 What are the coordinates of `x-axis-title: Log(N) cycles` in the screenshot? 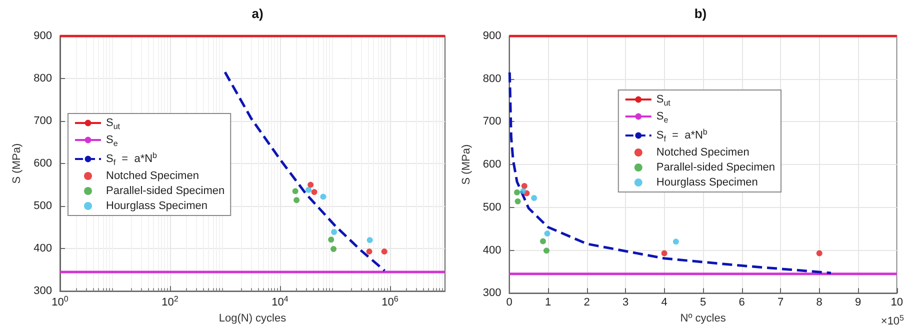 It's located at (252, 318).